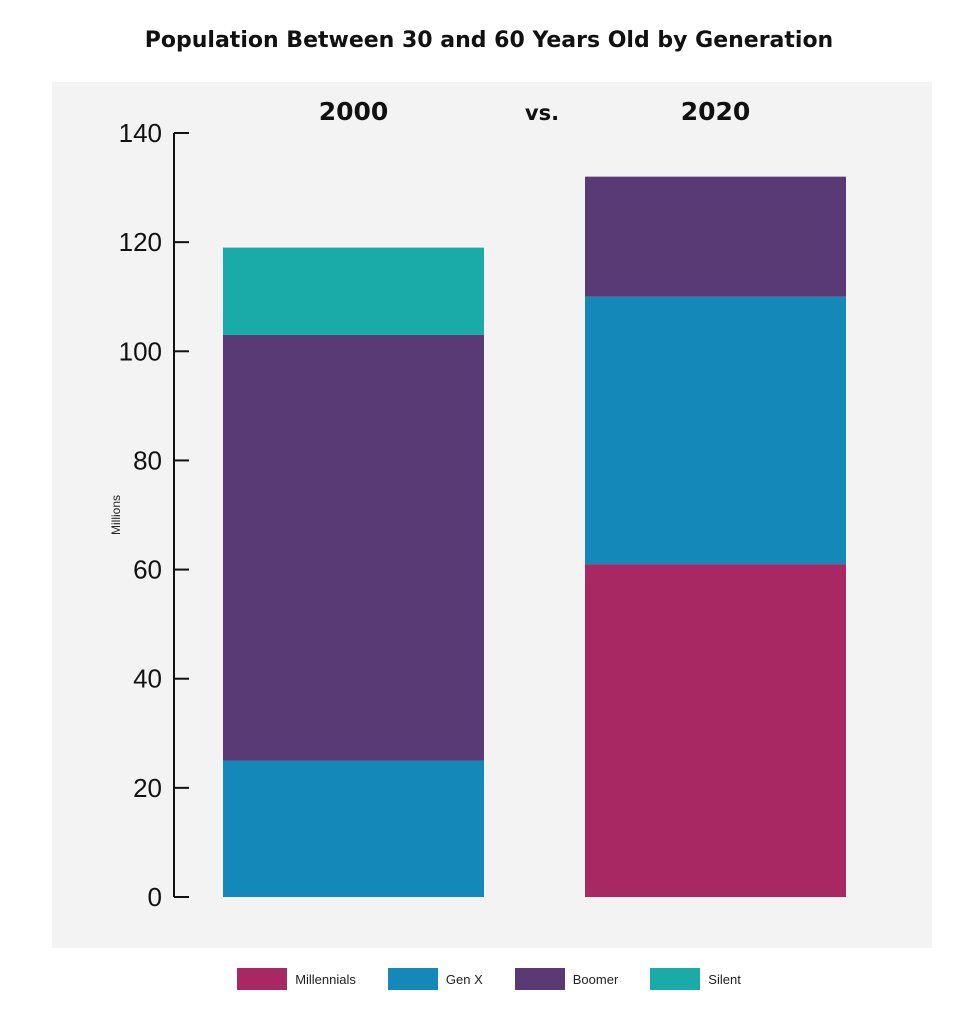 The image size is (978, 1024). Describe the element at coordinates (715, 430) in the screenshot. I see `bar-gen-x-2020` at that location.